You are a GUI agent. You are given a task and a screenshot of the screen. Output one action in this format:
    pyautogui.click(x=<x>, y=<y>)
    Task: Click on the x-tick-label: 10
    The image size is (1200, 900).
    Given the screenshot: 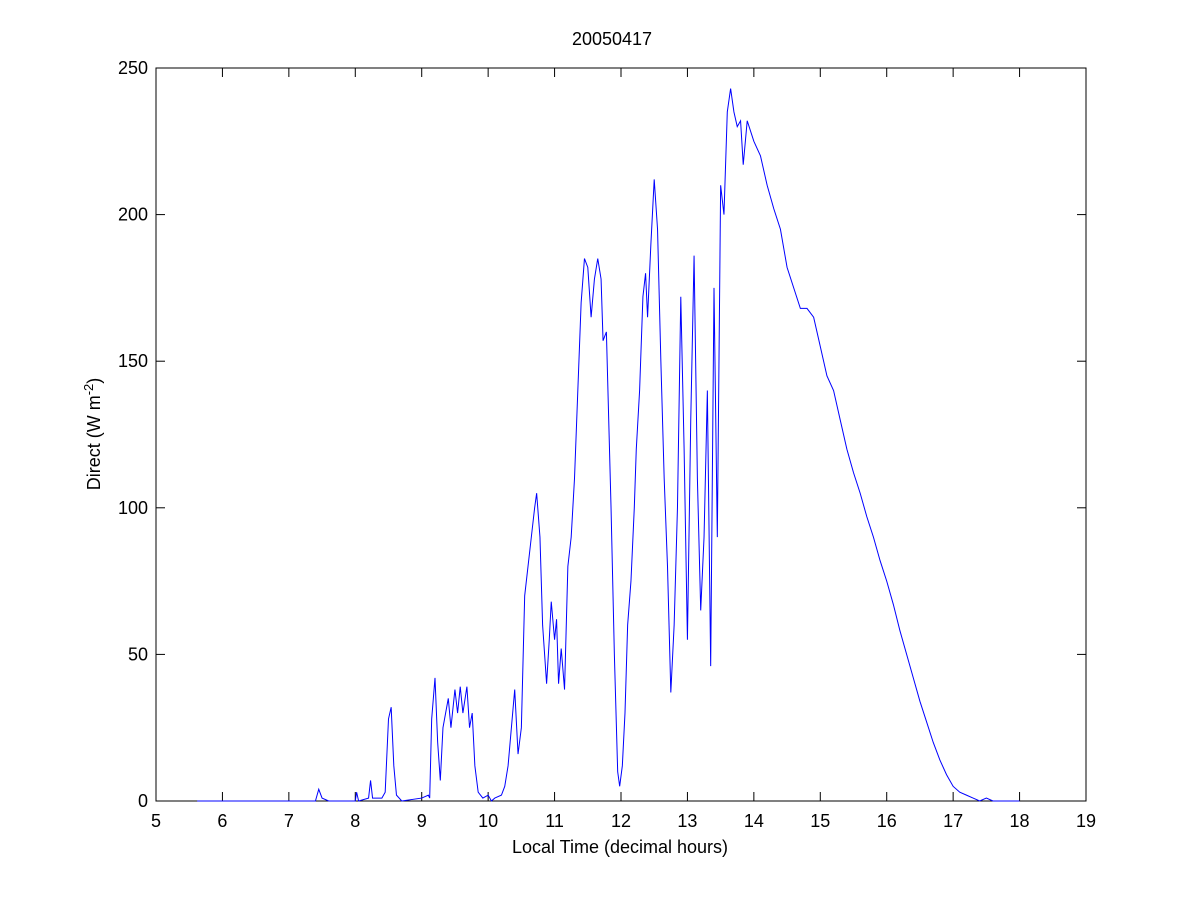 What is the action you would take?
    pyautogui.click(x=488, y=821)
    